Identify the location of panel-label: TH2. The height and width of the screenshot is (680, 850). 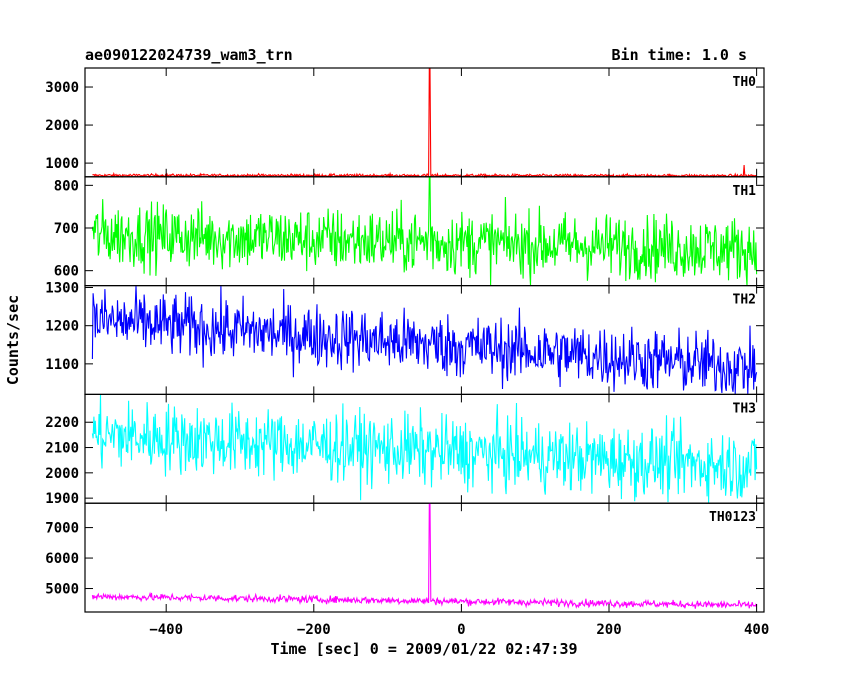
(744, 300).